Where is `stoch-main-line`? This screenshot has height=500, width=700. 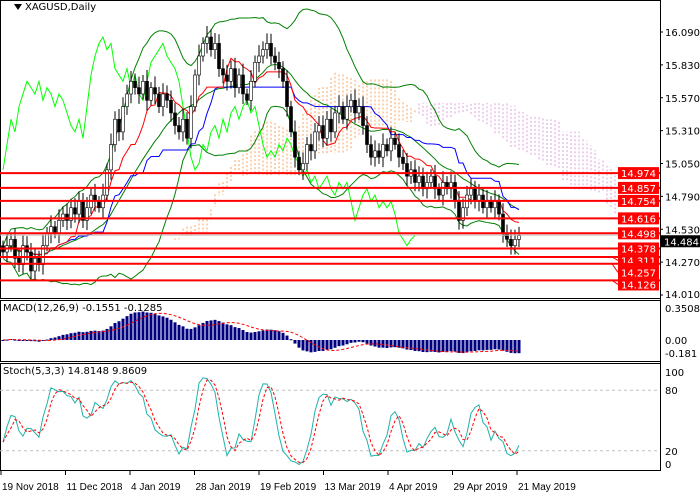
stoch-main-line is located at coordinates (261, 421).